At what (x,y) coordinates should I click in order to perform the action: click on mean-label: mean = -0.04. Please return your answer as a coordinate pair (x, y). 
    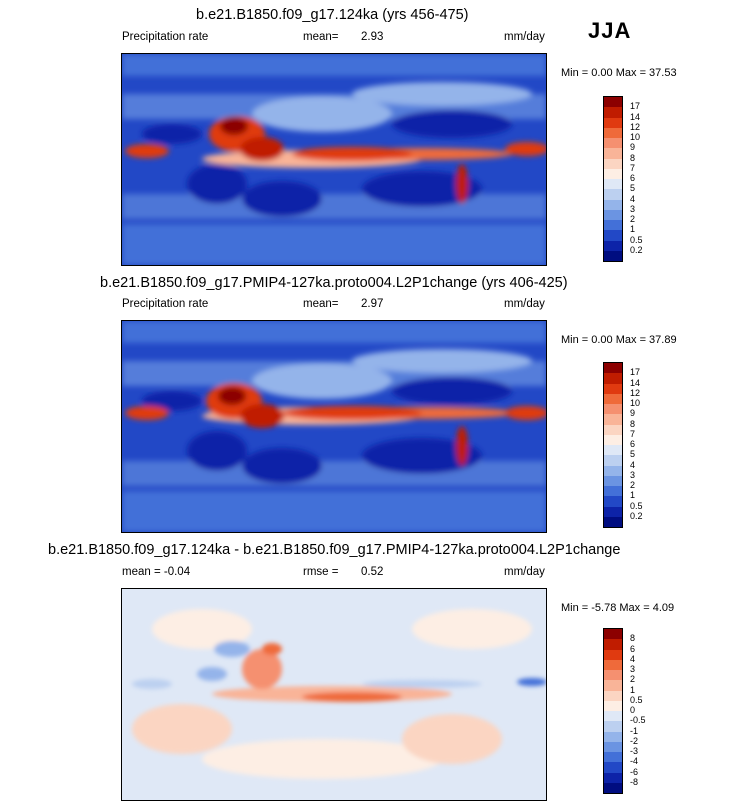
    Looking at the image, I should click on (156, 572).